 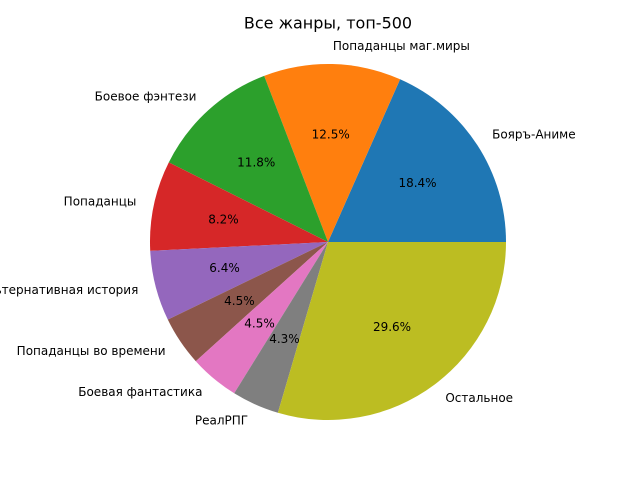 What do you see at coordinates (91, 351) in the screenshot?
I see `slice-label: Попаданцы во времени` at bounding box center [91, 351].